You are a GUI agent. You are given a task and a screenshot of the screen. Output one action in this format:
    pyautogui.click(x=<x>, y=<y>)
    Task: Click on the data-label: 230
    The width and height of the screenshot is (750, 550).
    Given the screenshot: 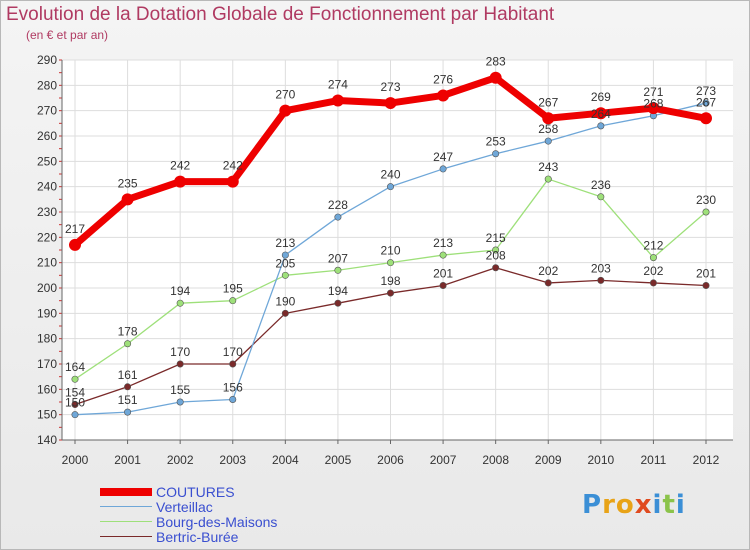 What is the action you would take?
    pyautogui.click(x=706, y=200)
    